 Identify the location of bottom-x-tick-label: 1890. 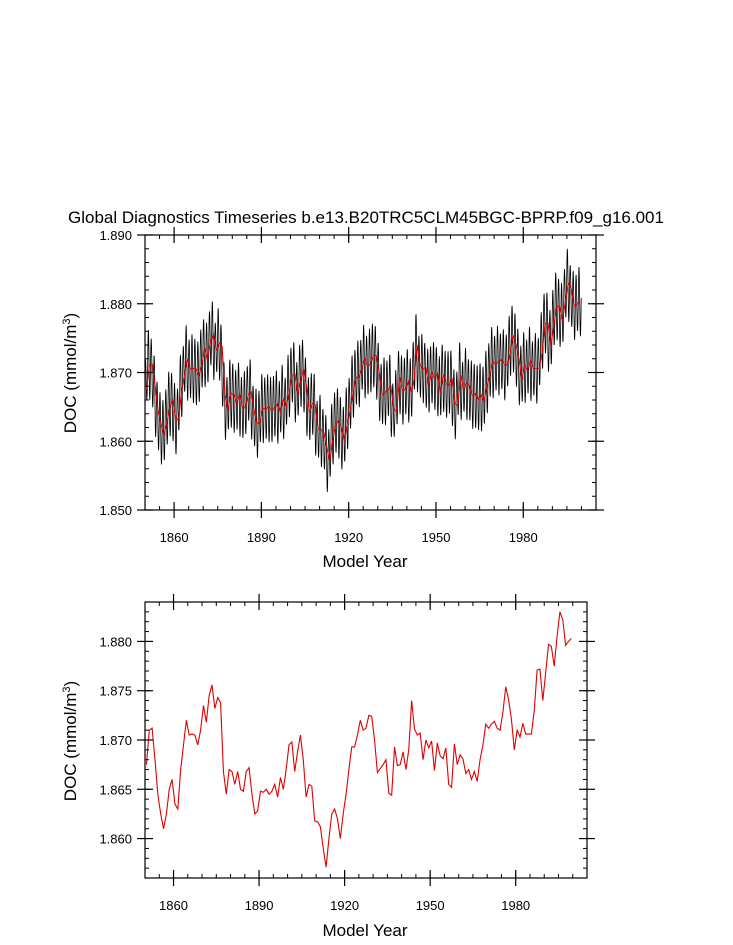
(259, 905).